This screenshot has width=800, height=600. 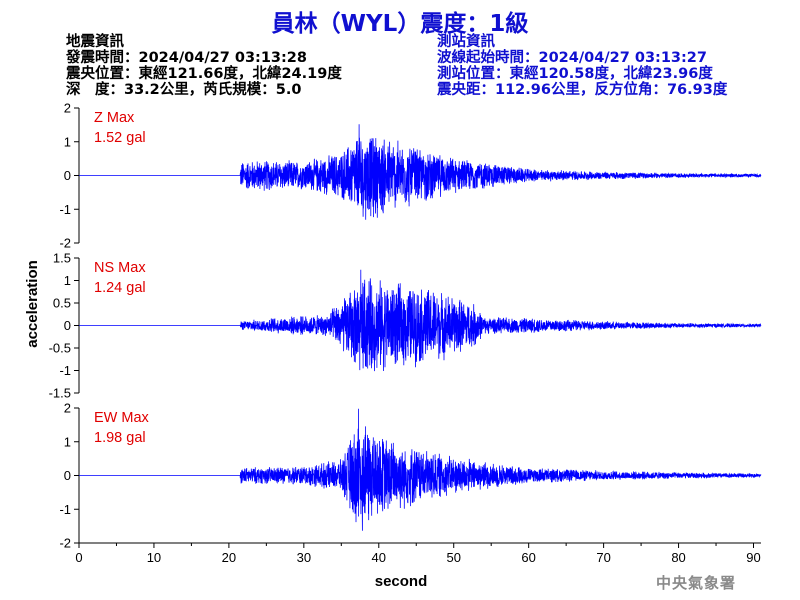 What do you see at coordinates (466, 42) in the screenshot?
I see `station-info-heading: 測站資訊` at bounding box center [466, 42].